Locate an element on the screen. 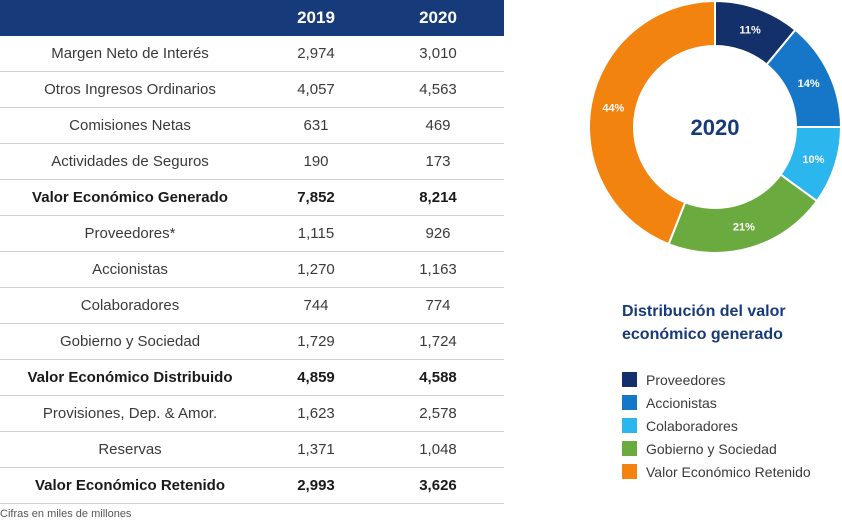 The width and height of the screenshot is (842, 524). slice-label: 21% is located at coordinates (744, 227).